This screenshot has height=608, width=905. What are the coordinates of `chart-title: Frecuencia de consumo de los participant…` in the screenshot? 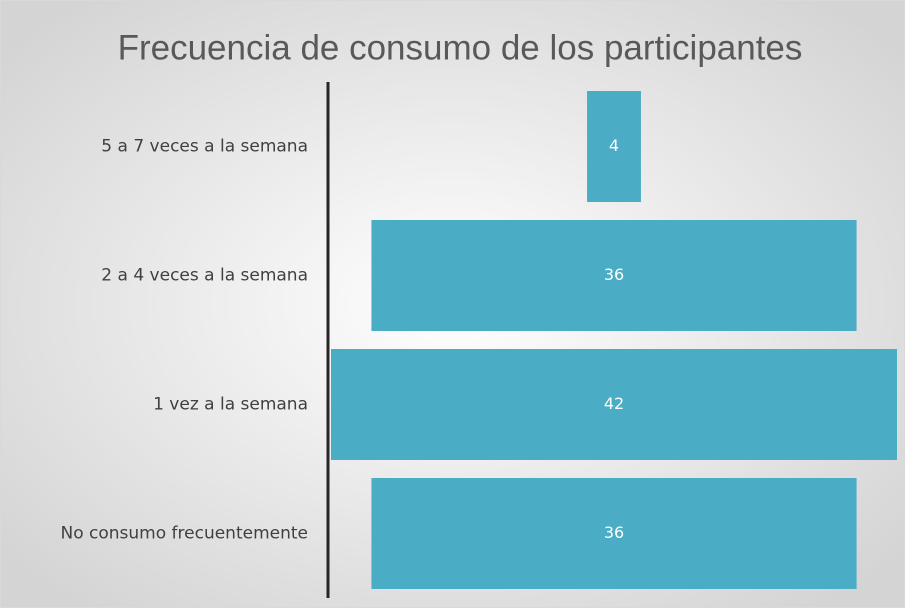 It's located at (460, 47).